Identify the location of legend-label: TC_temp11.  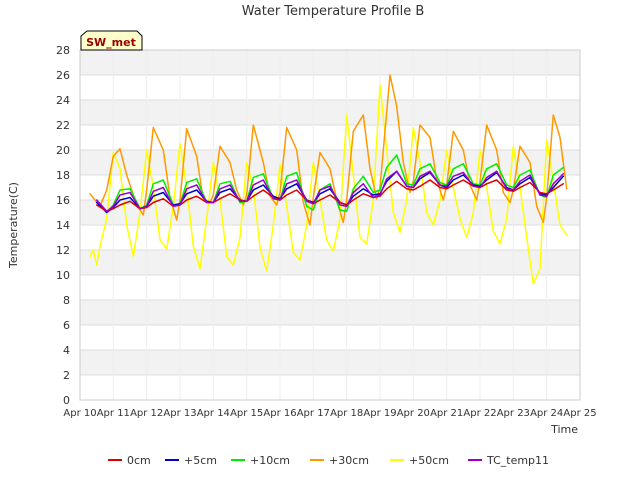
(517, 460).